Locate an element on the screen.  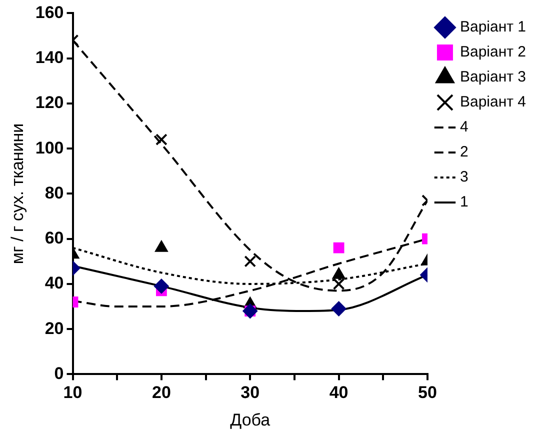
y-tick-label: 140 is located at coordinates (49, 58).